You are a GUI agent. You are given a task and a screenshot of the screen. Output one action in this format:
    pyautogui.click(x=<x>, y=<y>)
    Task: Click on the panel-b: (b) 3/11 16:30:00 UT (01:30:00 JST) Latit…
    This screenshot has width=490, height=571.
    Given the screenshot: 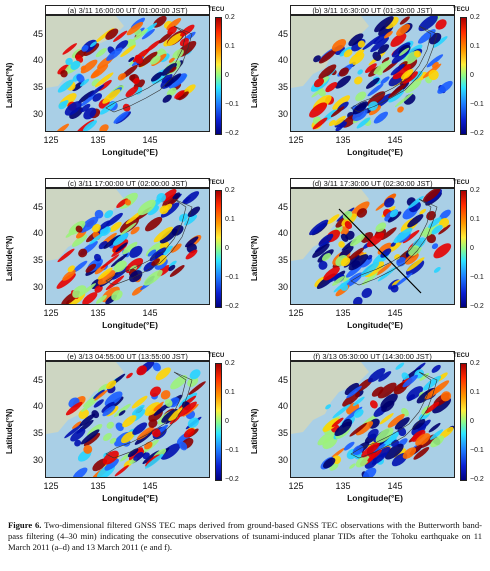 What is the action you would take?
    pyautogui.click(x=367, y=92)
    